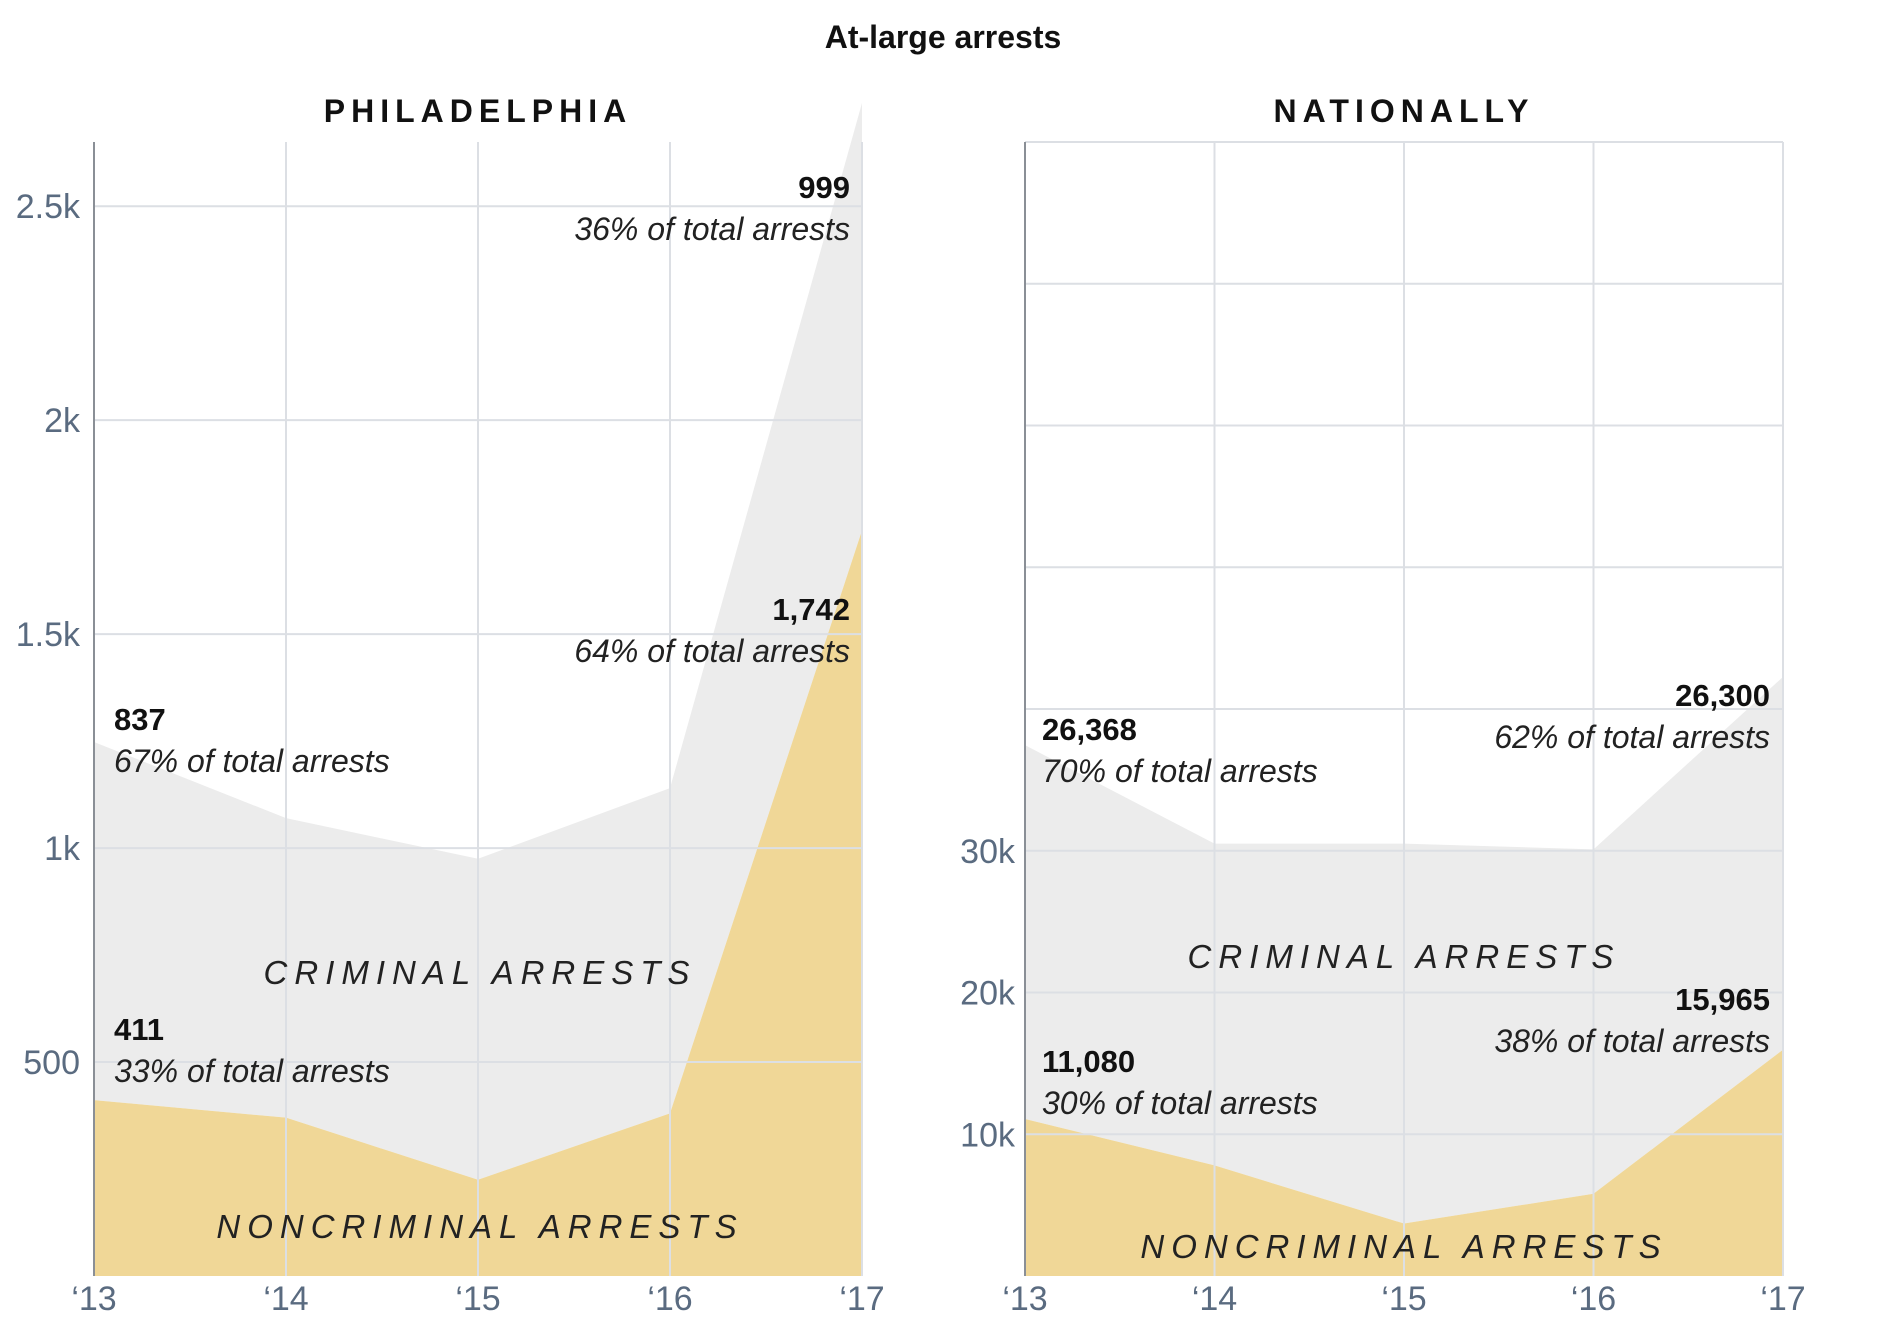  What do you see at coordinates (712, 229) in the screenshot?
I see `annotation-percent: 36% of total arrests` at bounding box center [712, 229].